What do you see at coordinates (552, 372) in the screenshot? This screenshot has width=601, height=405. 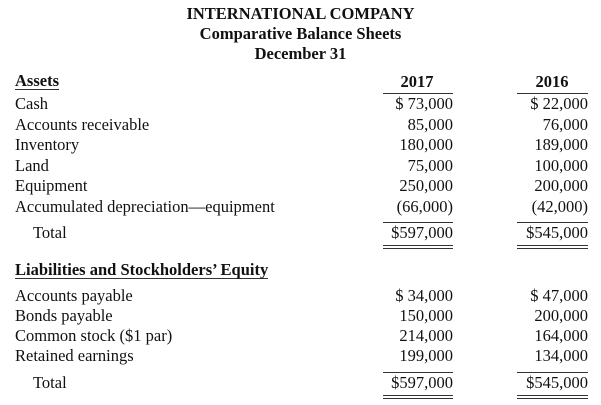 I see `liabilities-subtotal-rule-2016` at bounding box center [552, 372].